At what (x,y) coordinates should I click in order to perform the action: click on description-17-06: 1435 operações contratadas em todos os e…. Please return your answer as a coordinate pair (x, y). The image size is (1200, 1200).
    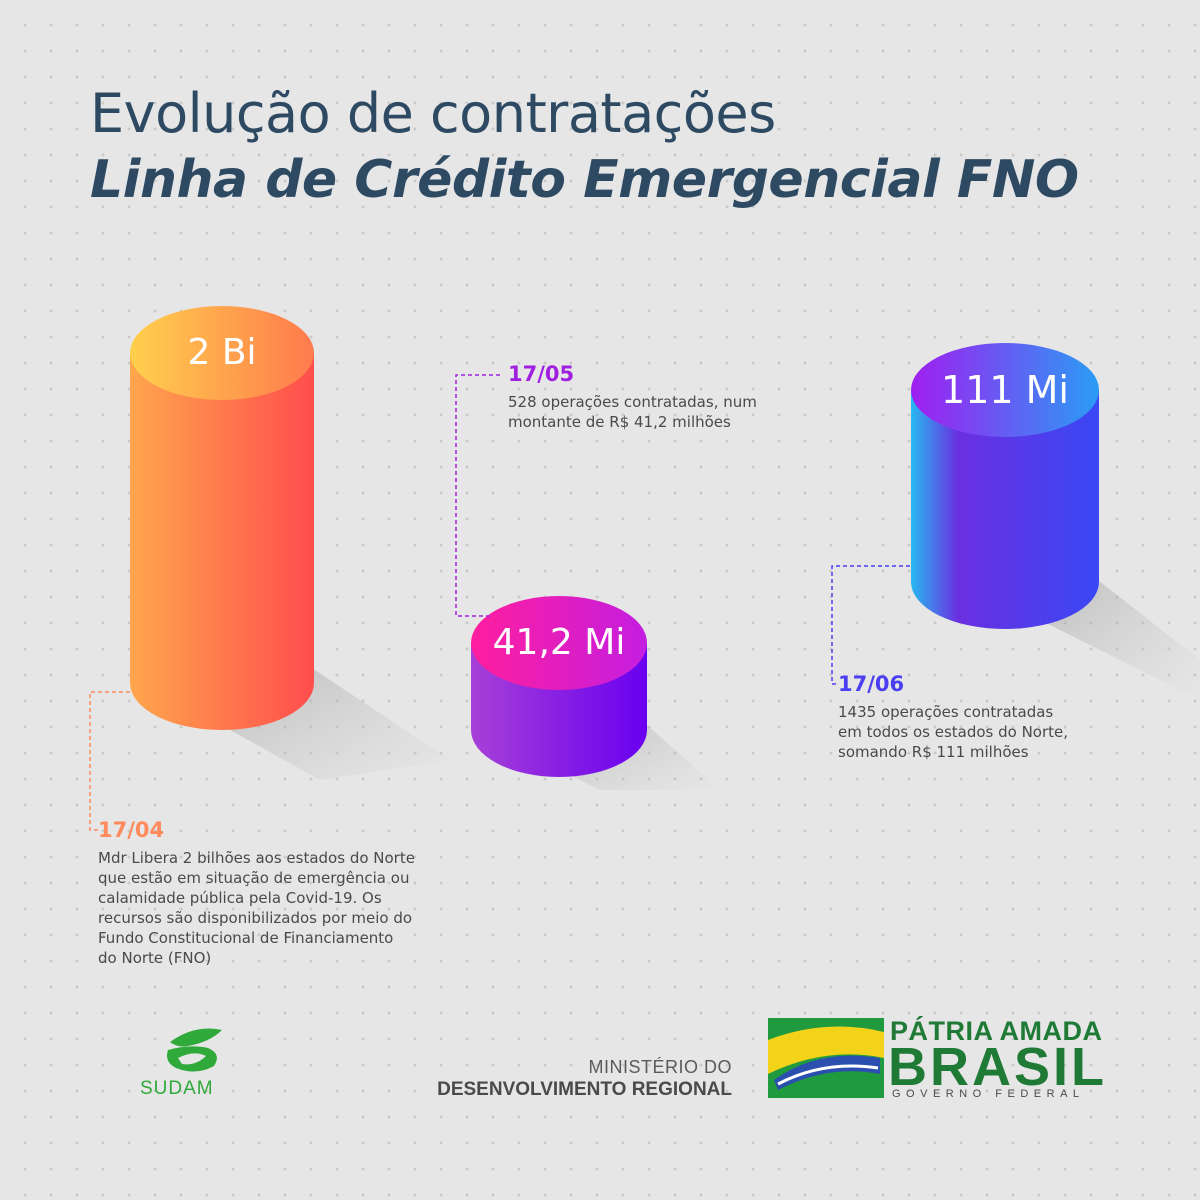
    Looking at the image, I should click on (1003, 732).